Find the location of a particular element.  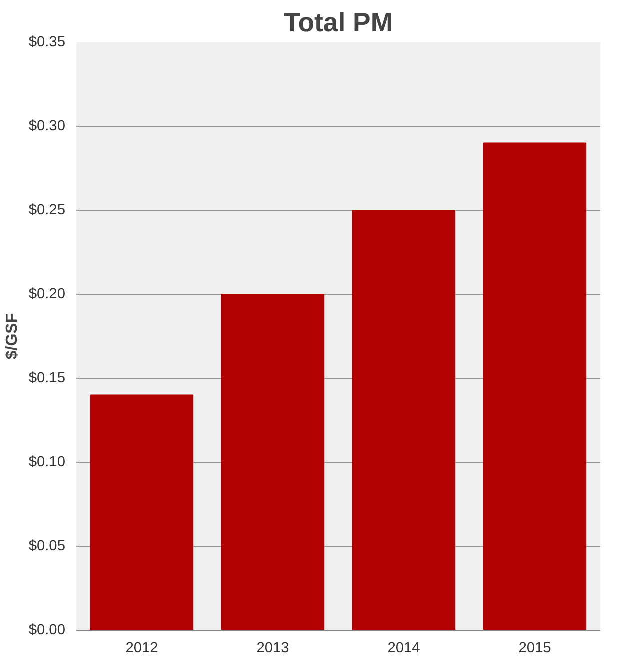

y-tick-label: $0.20 is located at coordinates (47, 294).